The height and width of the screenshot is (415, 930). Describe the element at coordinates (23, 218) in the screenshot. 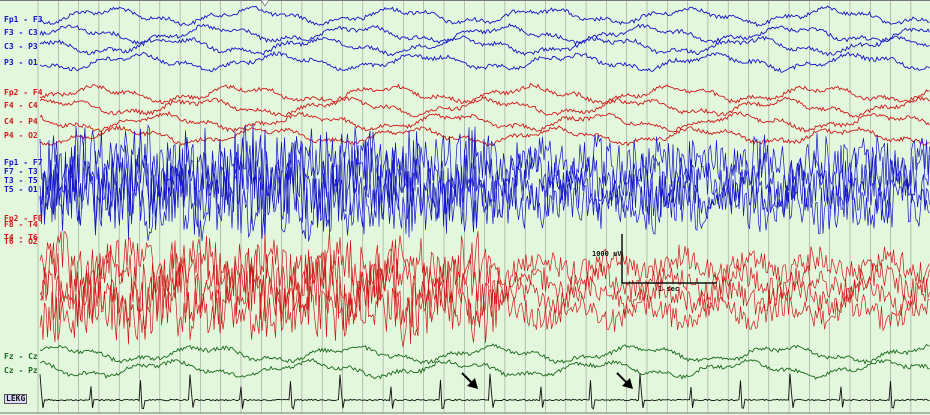

I see `channel-label: Fp2 - F8` at that location.